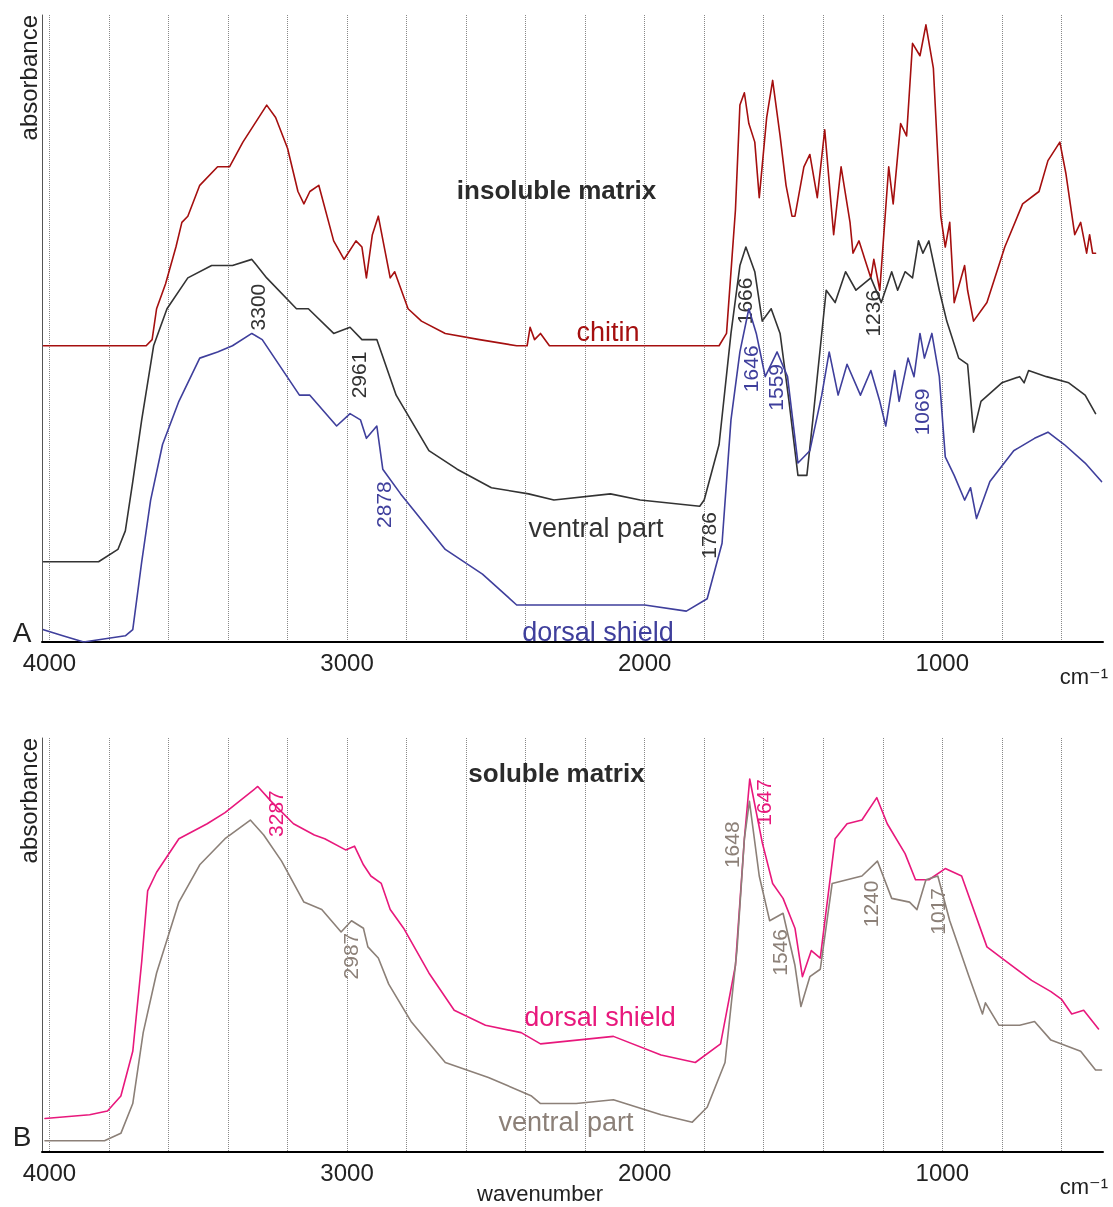 Image resolution: width=1113 pixels, height=1207 pixels. What do you see at coordinates (776, 387) in the screenshot?
I see `annotation: 1559` at bounding box center [776, 387].